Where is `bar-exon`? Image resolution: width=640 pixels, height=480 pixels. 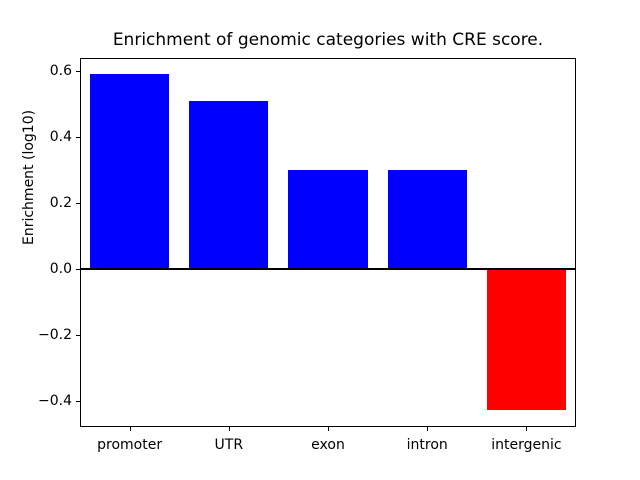 bar-exon is located at coordinates (328, 219).